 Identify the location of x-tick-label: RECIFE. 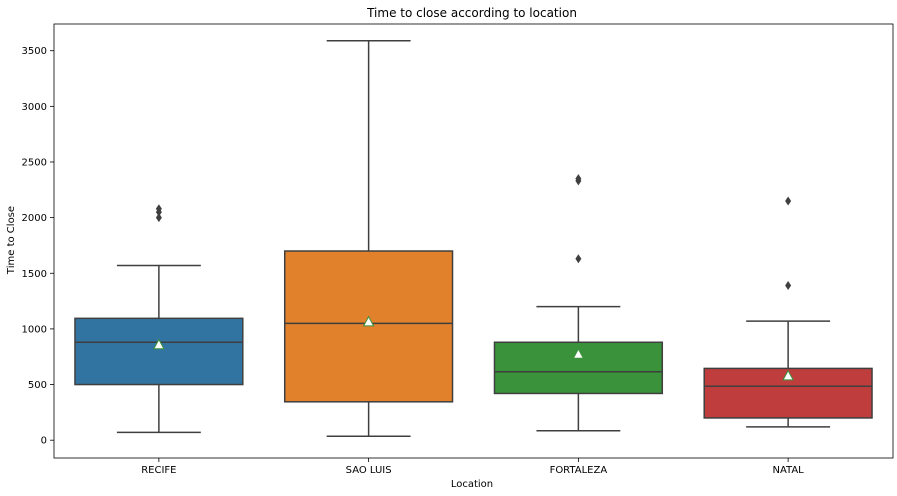
(158, 470).